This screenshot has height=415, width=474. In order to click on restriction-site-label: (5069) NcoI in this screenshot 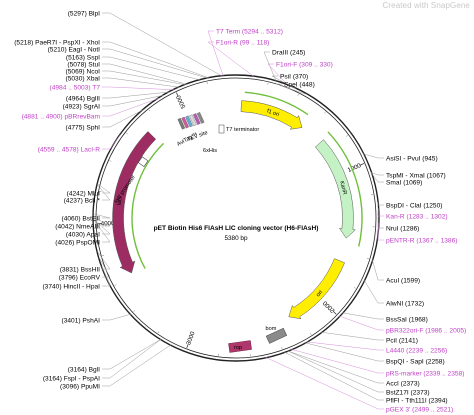, I will do `click(83, 71)`.